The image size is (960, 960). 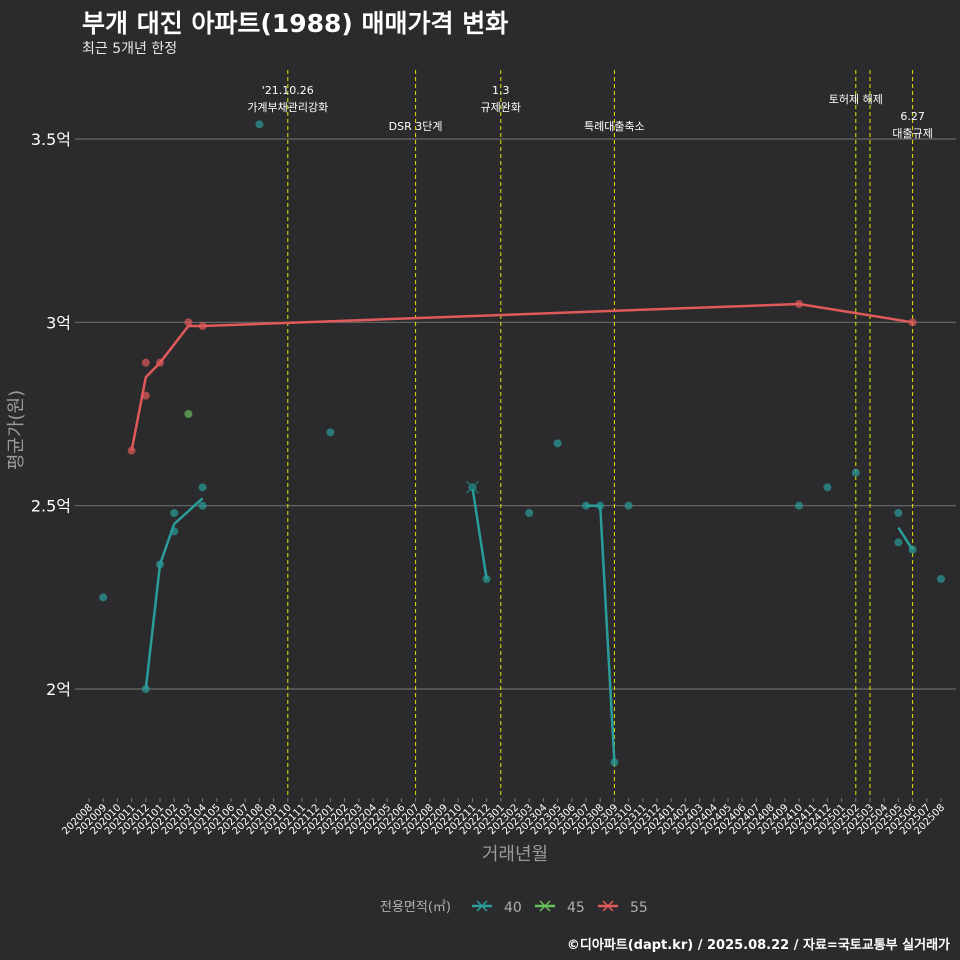 I want to click on event-label: '21.10.26, so click(x=288, y=90).